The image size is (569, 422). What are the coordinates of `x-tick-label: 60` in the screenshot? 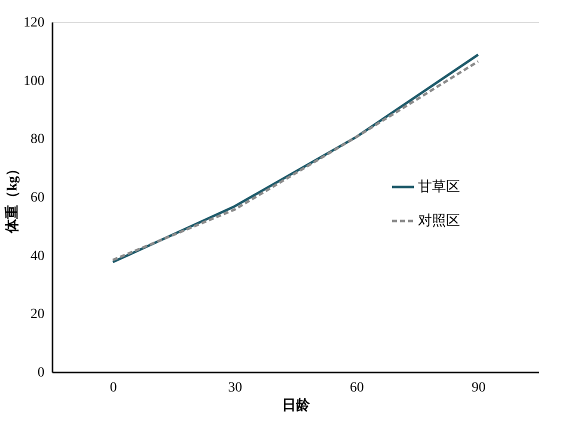 It's located at (357, 388).